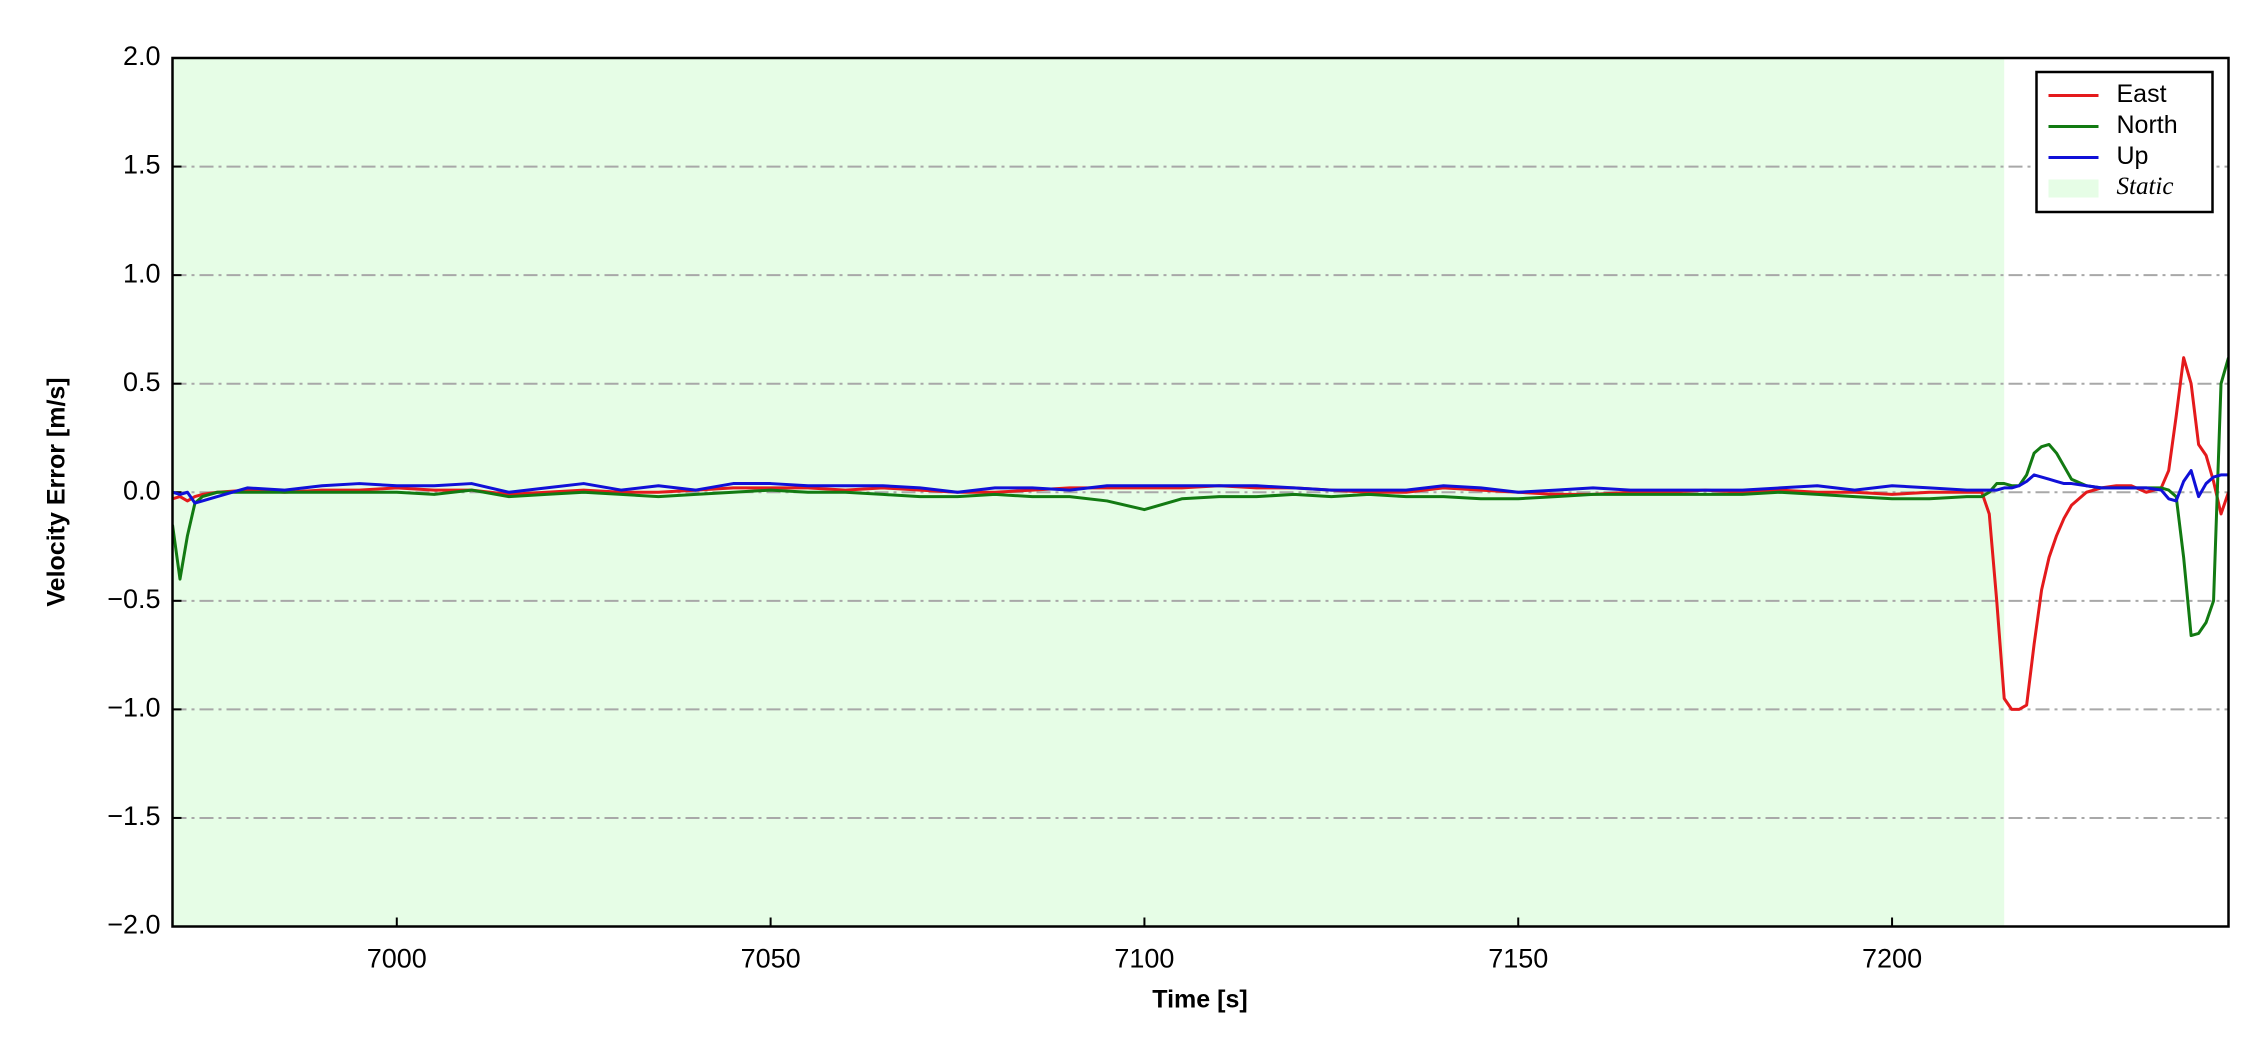  Describe the element at coordinates (142, 382) in the screenshot. I see `y-tick-label: 0.5` at that location.